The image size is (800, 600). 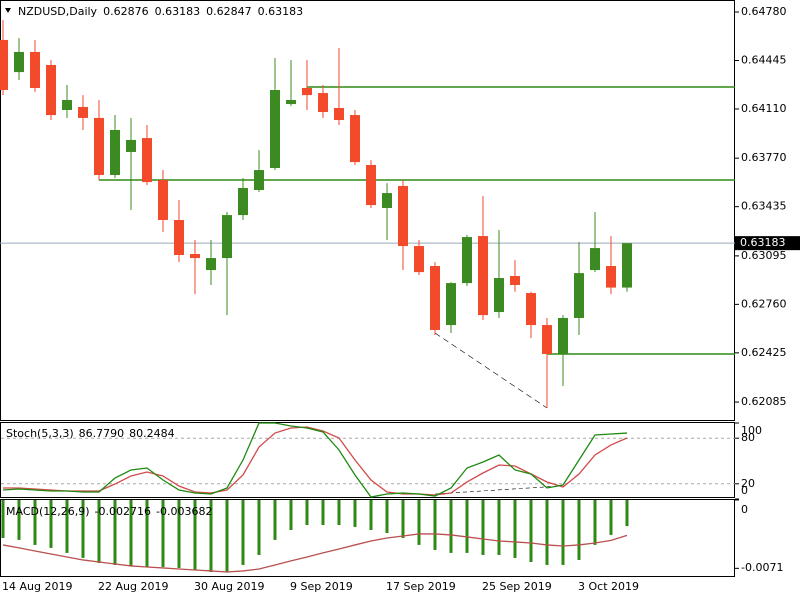 What do you see at coordinates (229, 586) in the screenshot?
I see `x-tick-label: 30 Aug 2019` at bounding box center [229, 586].